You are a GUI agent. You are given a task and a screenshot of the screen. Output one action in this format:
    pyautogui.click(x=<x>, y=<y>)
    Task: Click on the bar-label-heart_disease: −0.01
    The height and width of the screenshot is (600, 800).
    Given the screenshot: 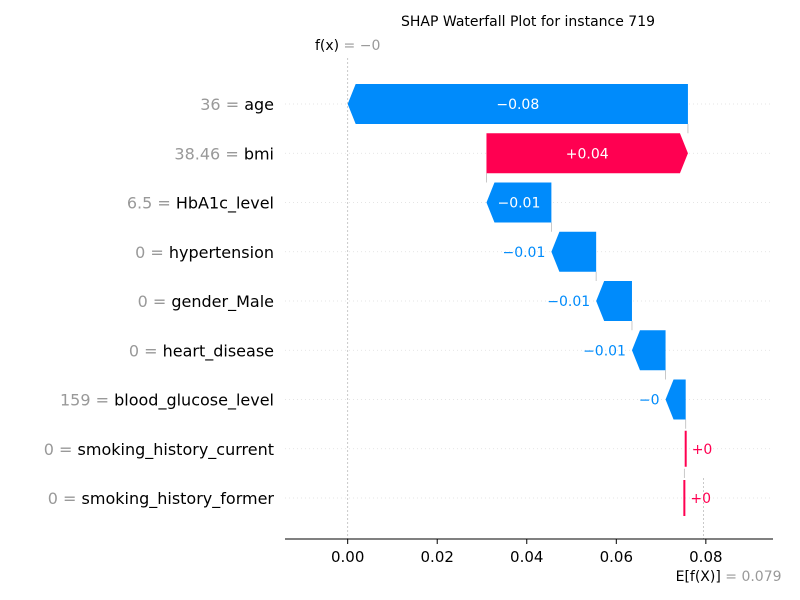 What is the action you would take?
    pyautogui.click(x=604, y=351)
    